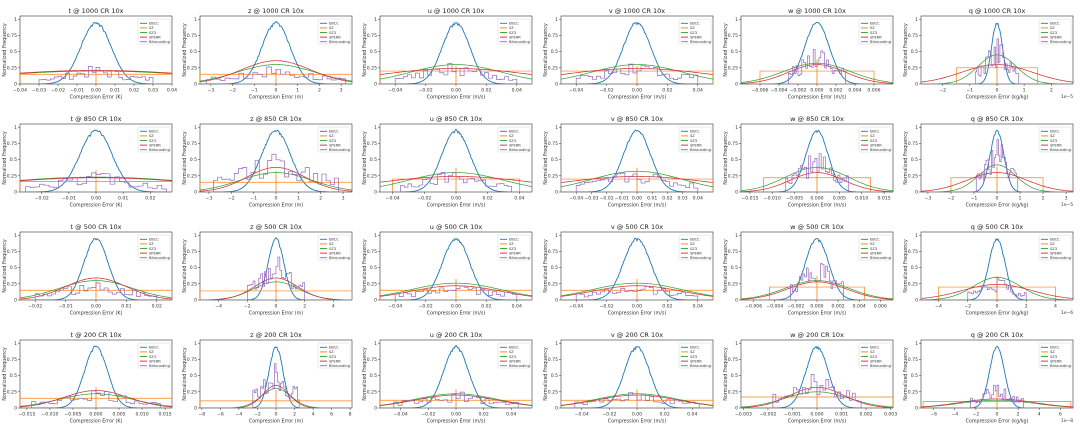 This screenshot has width=1080, height=432. What do you see at coordinates (817, 227) in the screenshot?
I see `chart-title: w @ 500 CR 10x` at bounding box center [817, 227].